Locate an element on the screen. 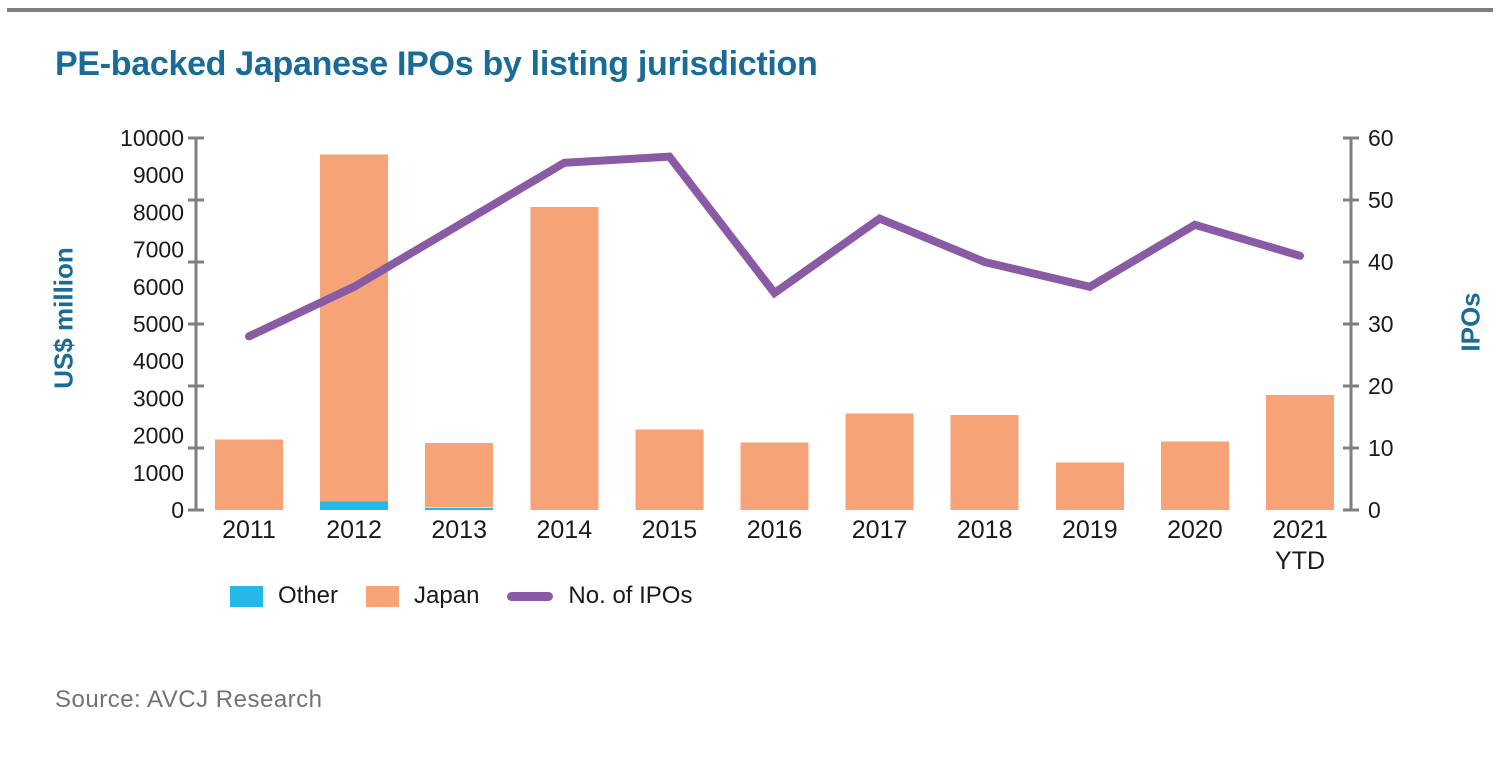 The height and width of the screenshot is (762, 1500). x-axis-label-2019: 2019 is located at coordinates (1090, 530).